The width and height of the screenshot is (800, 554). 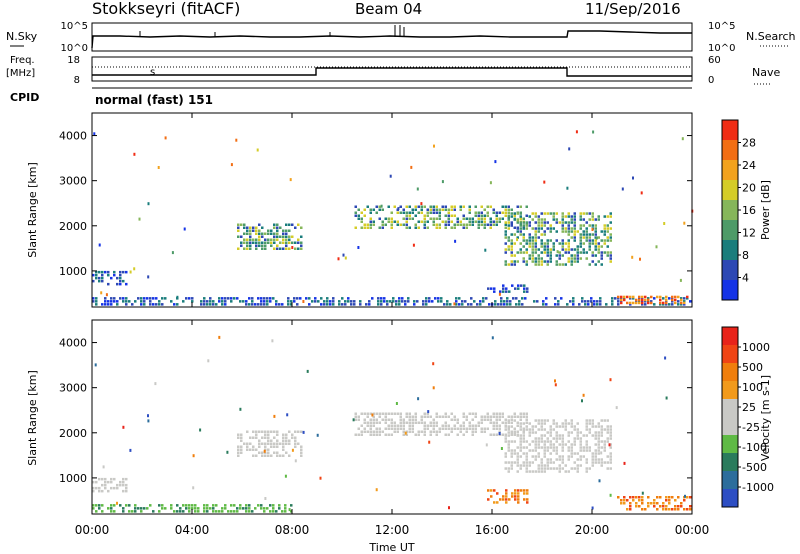 I want to click on colorbar-swatch, so click(x=730, y=444).